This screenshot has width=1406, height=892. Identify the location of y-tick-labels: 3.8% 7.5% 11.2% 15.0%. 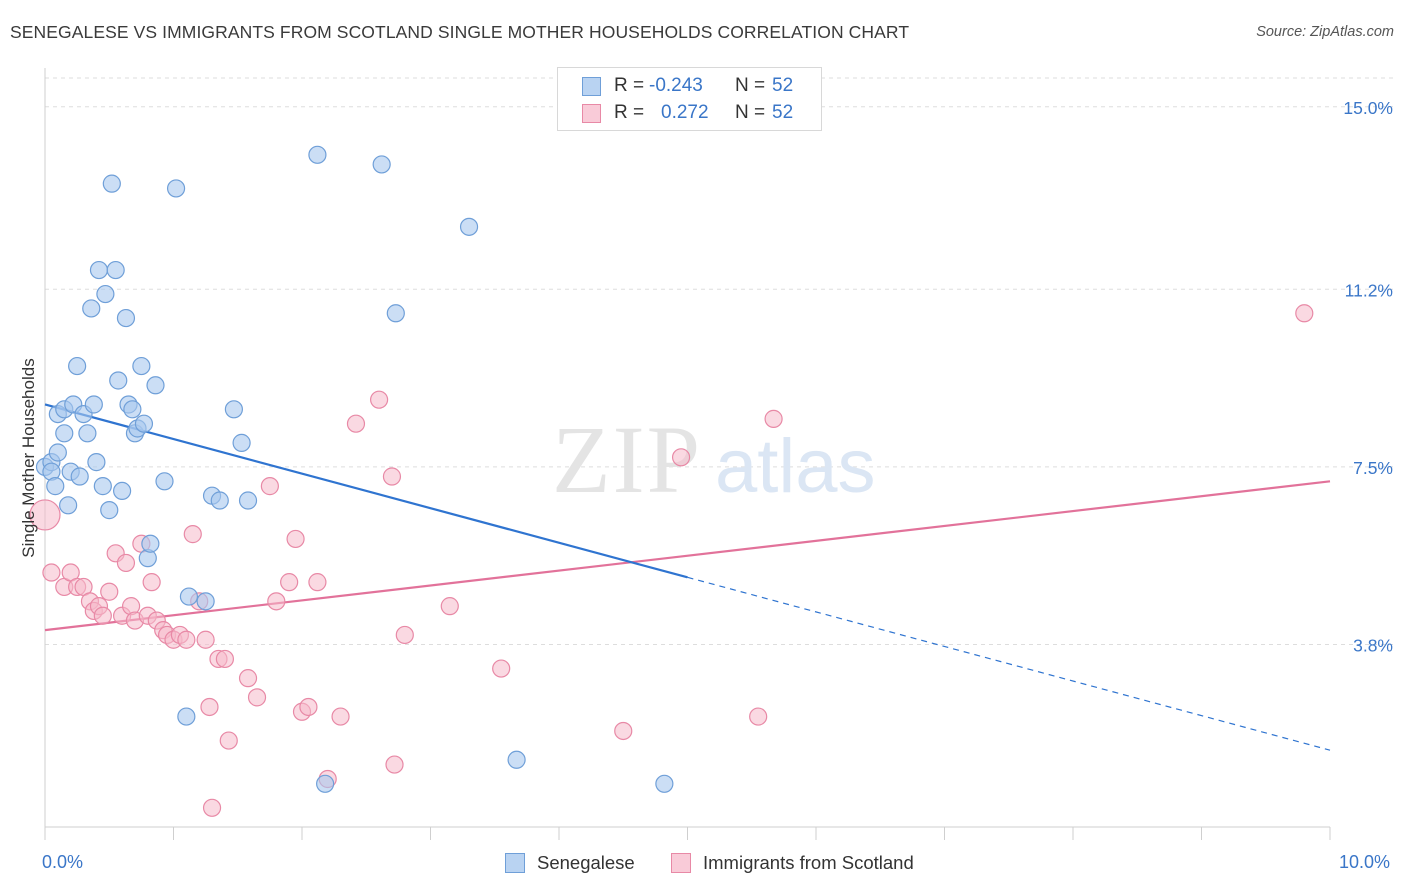
(1368, 377).